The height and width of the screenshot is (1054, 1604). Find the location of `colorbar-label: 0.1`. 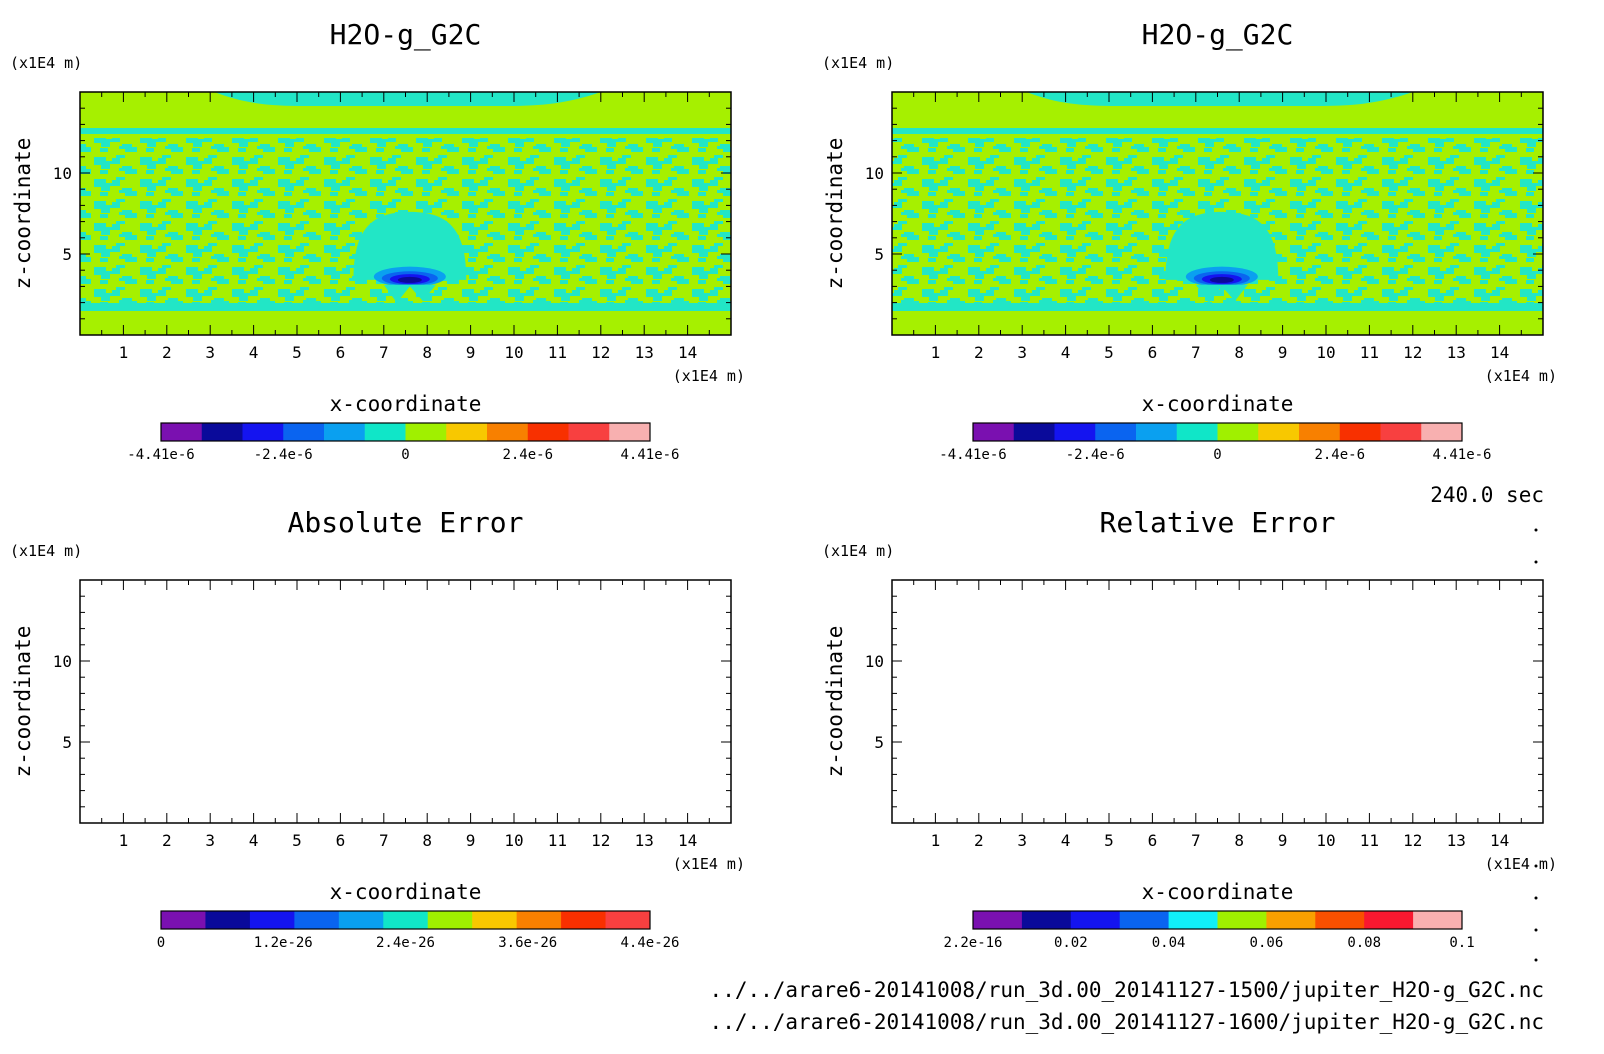

colorbar-label: 0.1 is located at coordinates (1461, 943).